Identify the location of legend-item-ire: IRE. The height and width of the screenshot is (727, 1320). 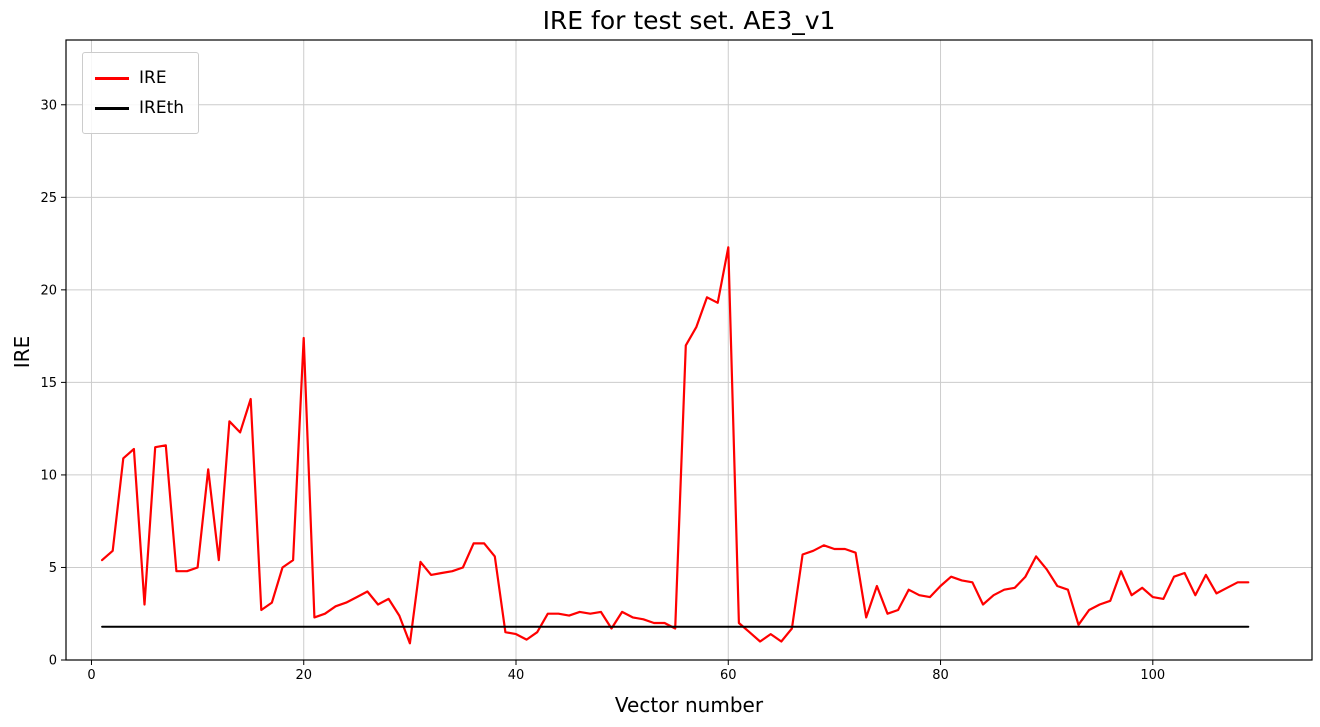
(139, 78).